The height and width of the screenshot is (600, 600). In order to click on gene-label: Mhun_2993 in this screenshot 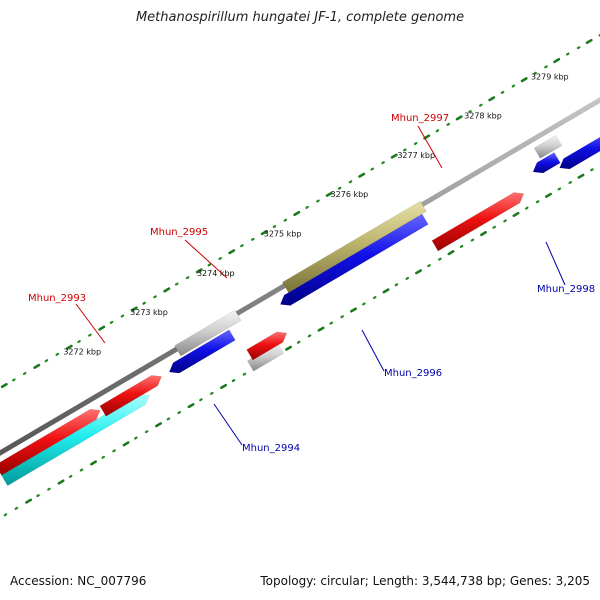, I will do `click(57, 298)`.